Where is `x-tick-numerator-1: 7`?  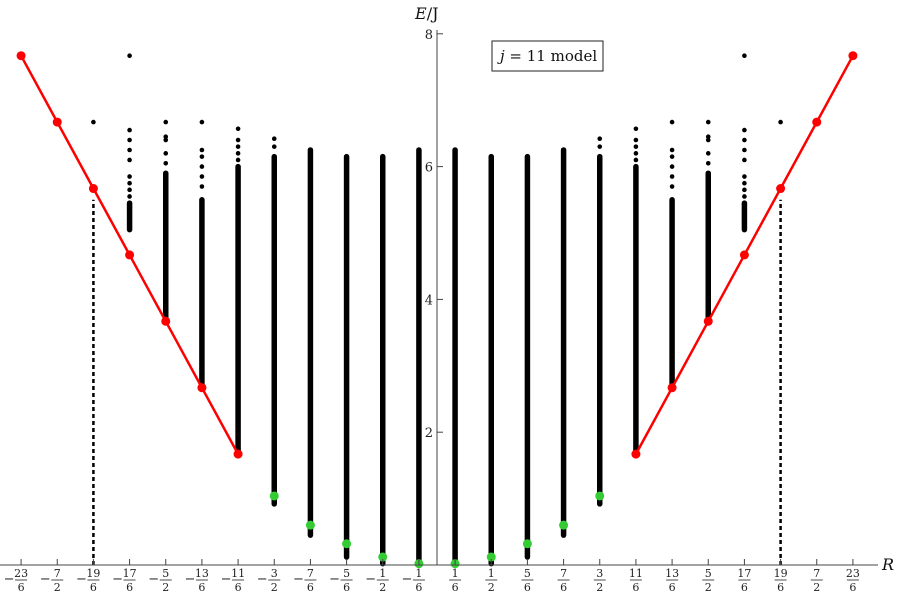
x-tick-numerator-1: 7 is located at coordinates (57, 573).